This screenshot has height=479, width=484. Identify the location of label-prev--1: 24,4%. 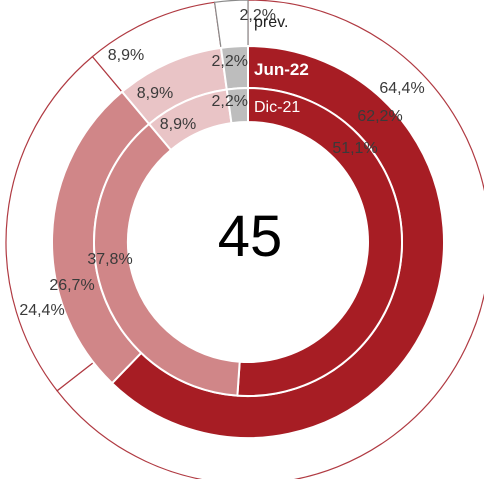
(41, 310).